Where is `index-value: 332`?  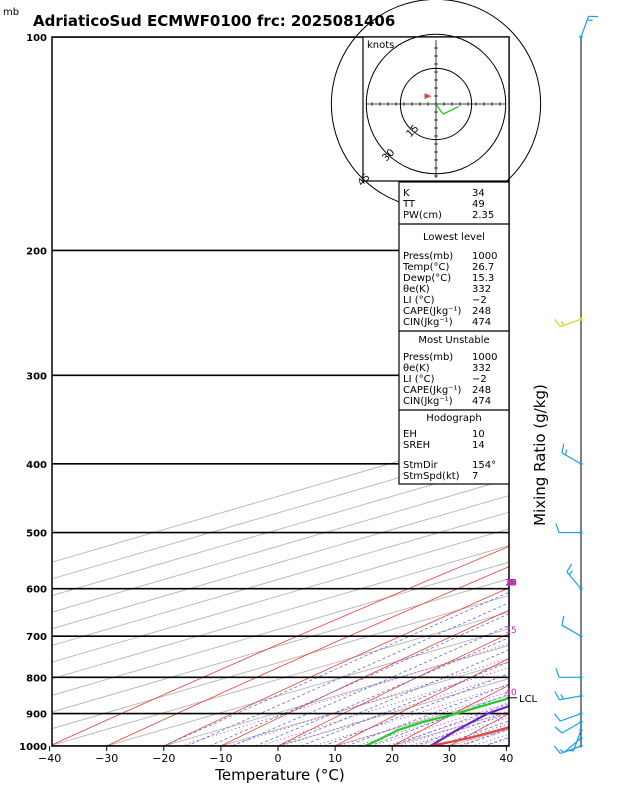 index-value: 332 is located at coordinates (481, 368).